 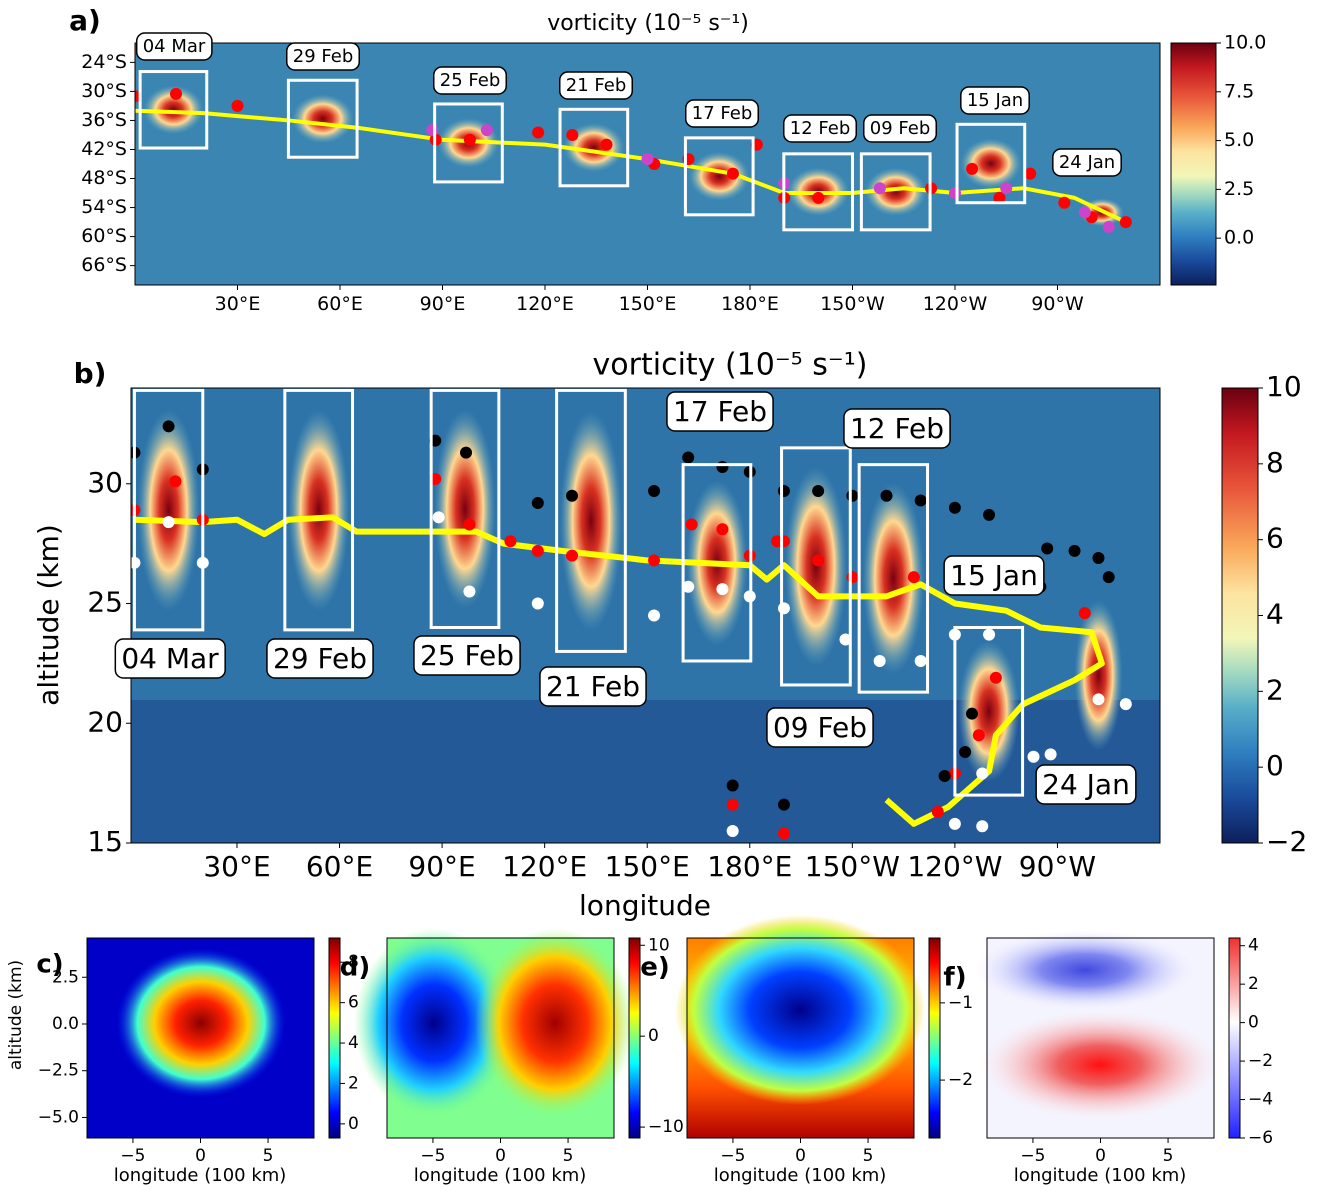 What do you see at coordinates (104, 91) in the screenshot?
I see `y-tick-label: 30°S` at bounding box center [104, 91].